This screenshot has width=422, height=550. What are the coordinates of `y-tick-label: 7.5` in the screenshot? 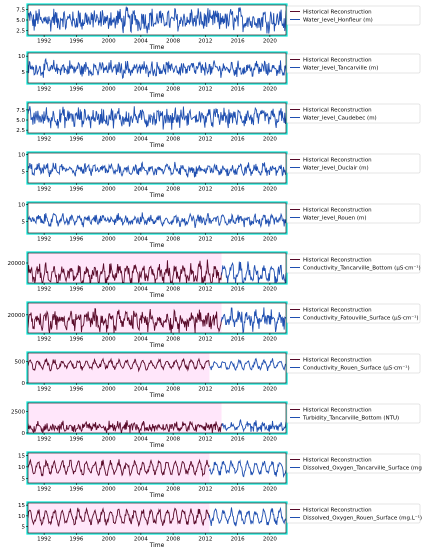 It's located at (20, 10).